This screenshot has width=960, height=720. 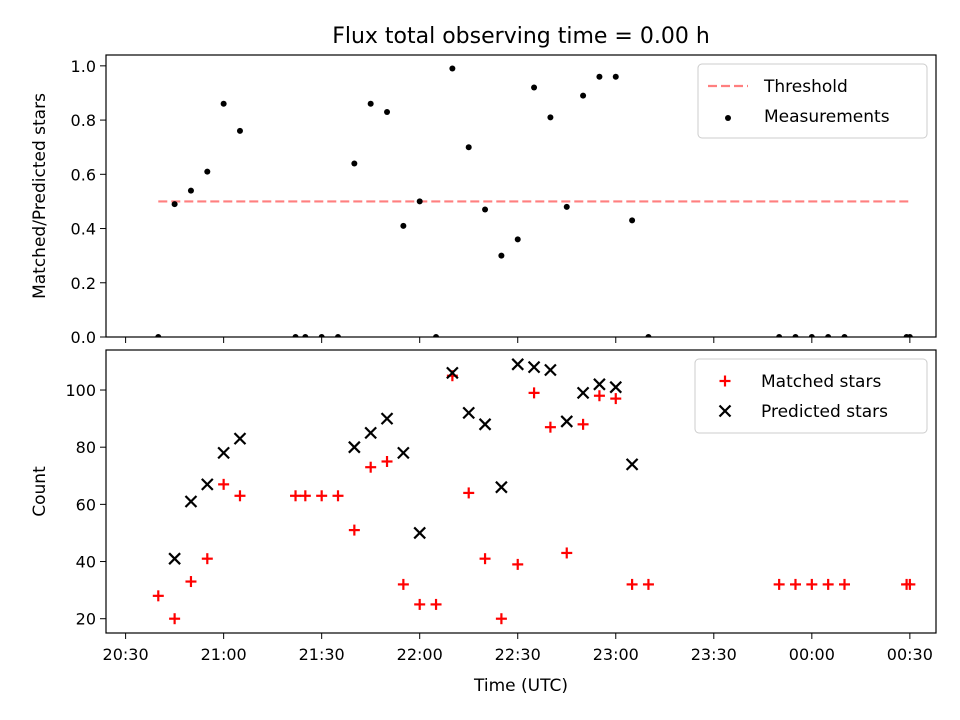 I want to click on x-tick-label: 21:30, so click(x=322, y=654).